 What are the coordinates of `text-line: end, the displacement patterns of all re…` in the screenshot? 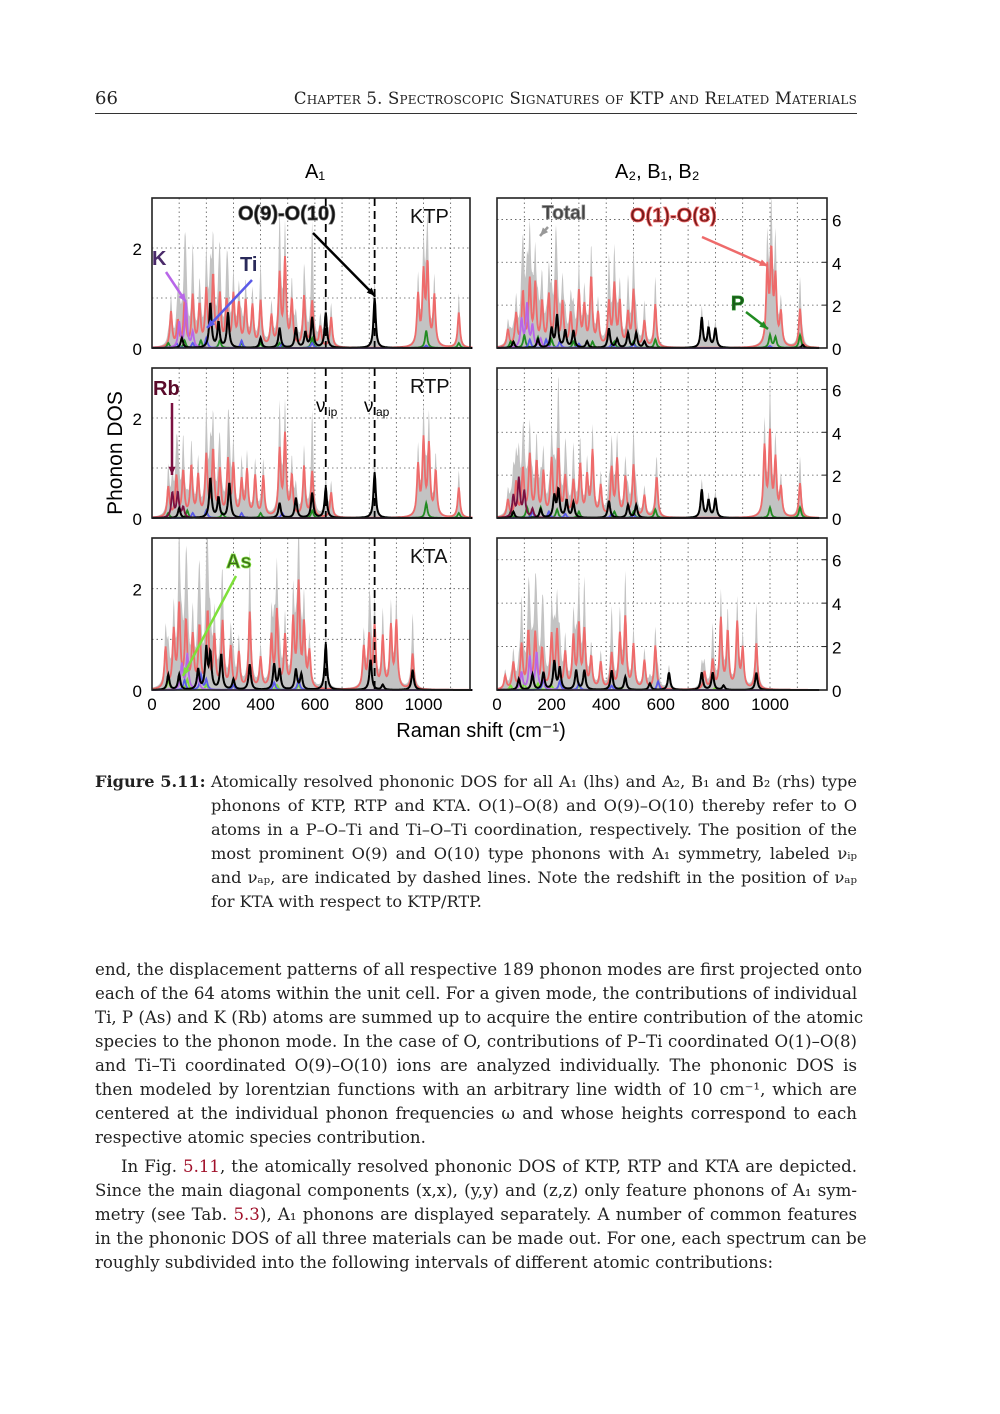 It's located at (479, 969).